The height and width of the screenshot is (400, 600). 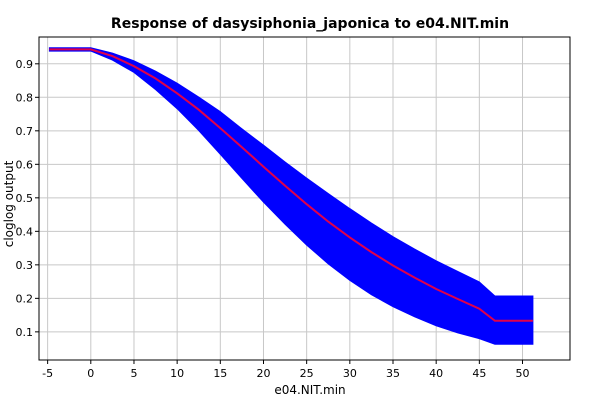 What do you see at coordinates (25, 198) in the screenshot?
I see `y-tick-label: 0.5` at bounding box center [25, 198].